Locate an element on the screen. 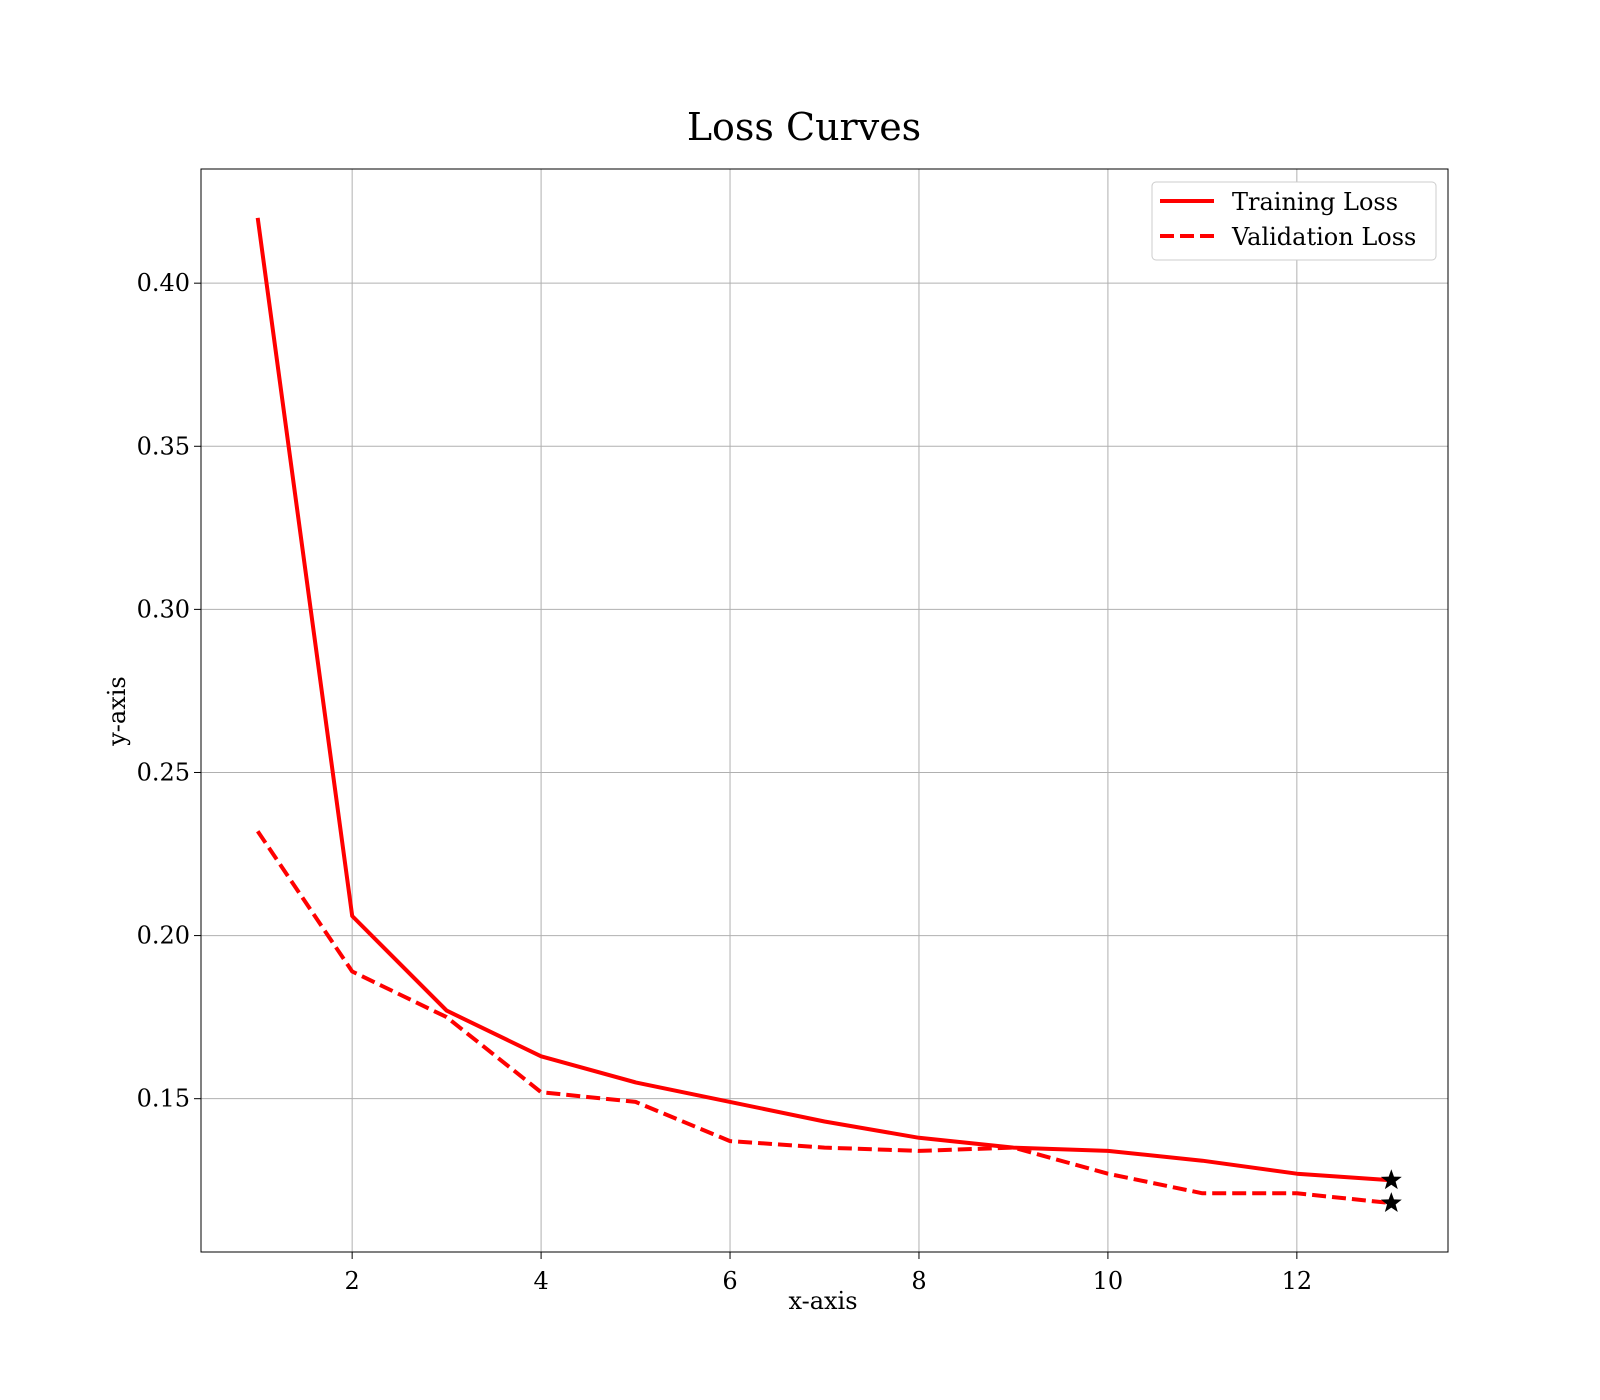 This screenshot has height=1400, width=1600. x-tick-label: 2 is located at coordinates (352, 1281).